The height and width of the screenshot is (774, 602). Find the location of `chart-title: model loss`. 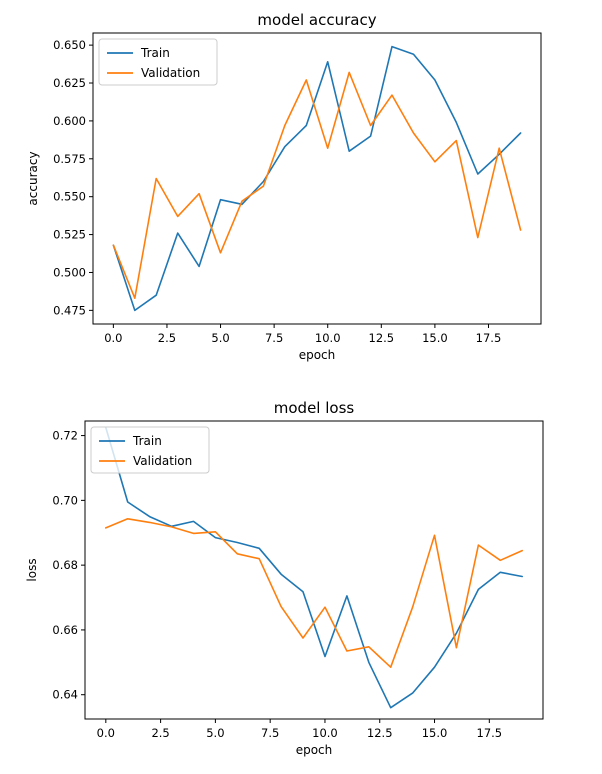

chart-title: model loss is located at coordinates (314, 408).